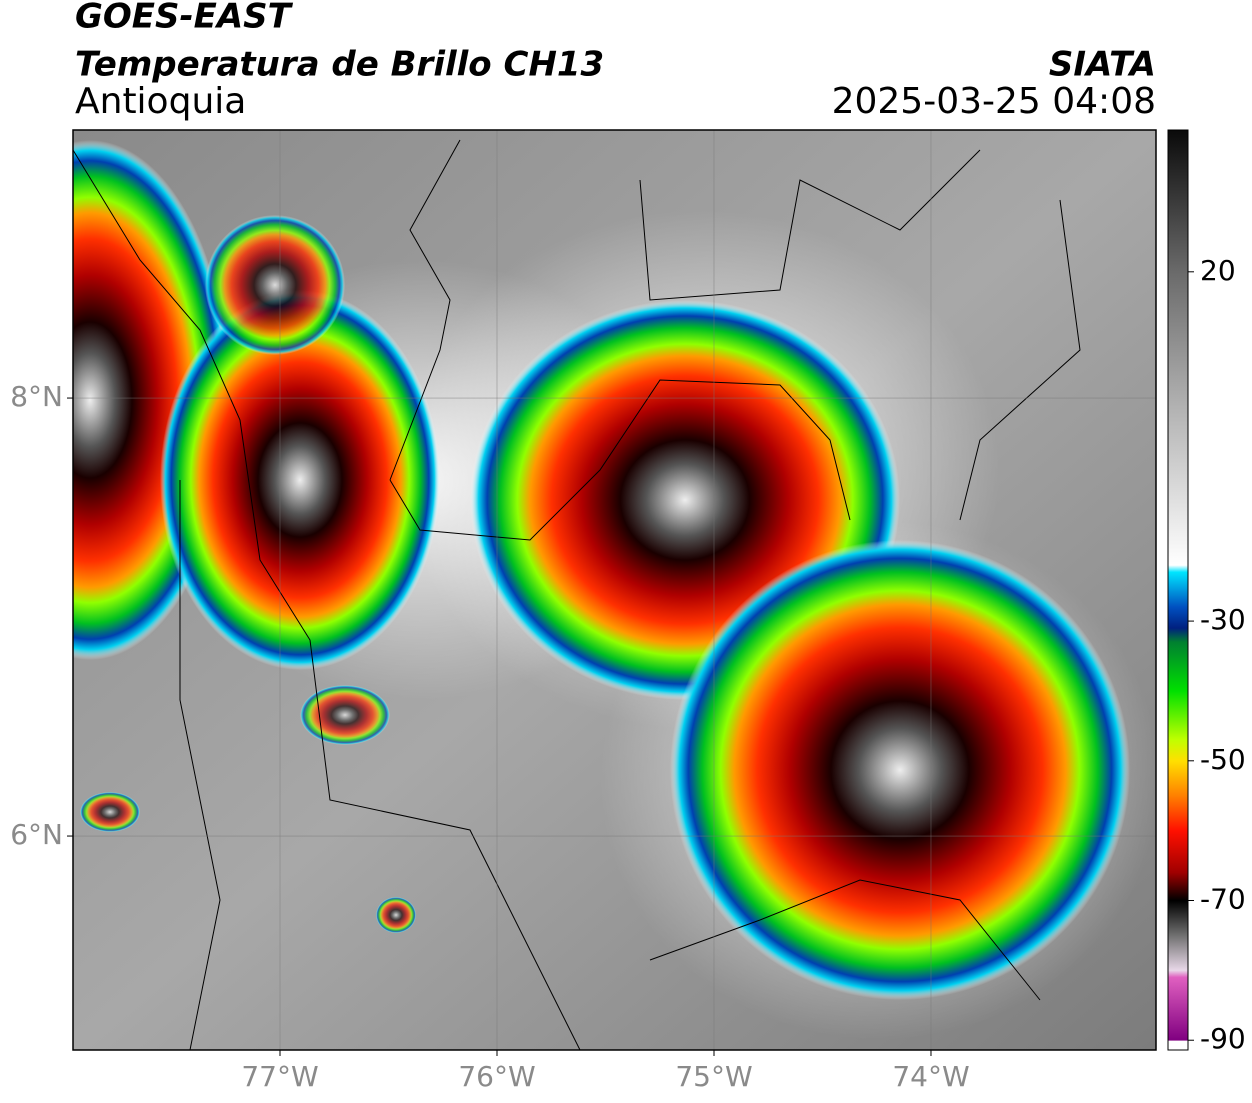 Image resolution: width=1252 pixels, height=1103 pixels. I want to click on x-tick-label: 76°W, so click(496, 1076).